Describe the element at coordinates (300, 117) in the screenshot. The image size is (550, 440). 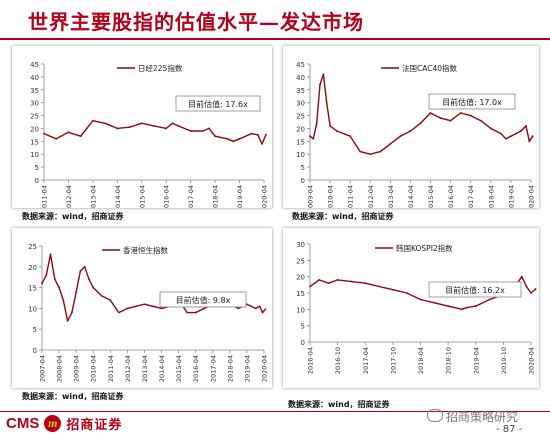
I see `y-tick-label: 25` at that location.